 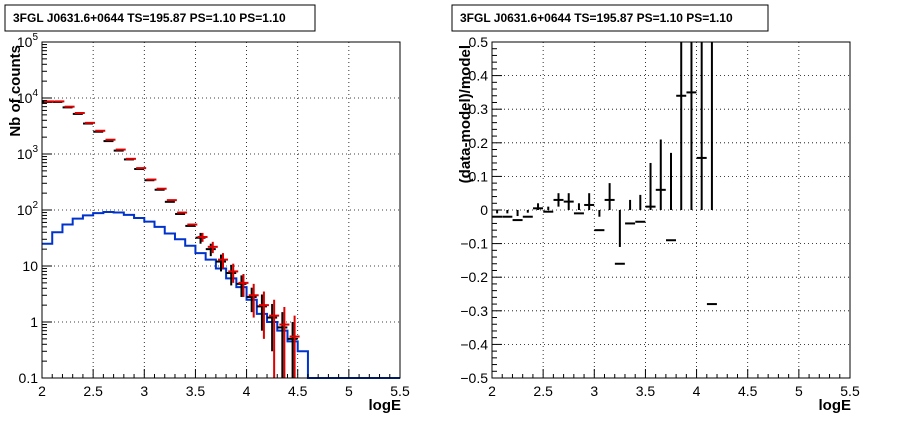 What do you see at coordinates (850, 391) in the screenshot?
I see `right-x-tick-label: 5.5` at bounding box center [850, 391].